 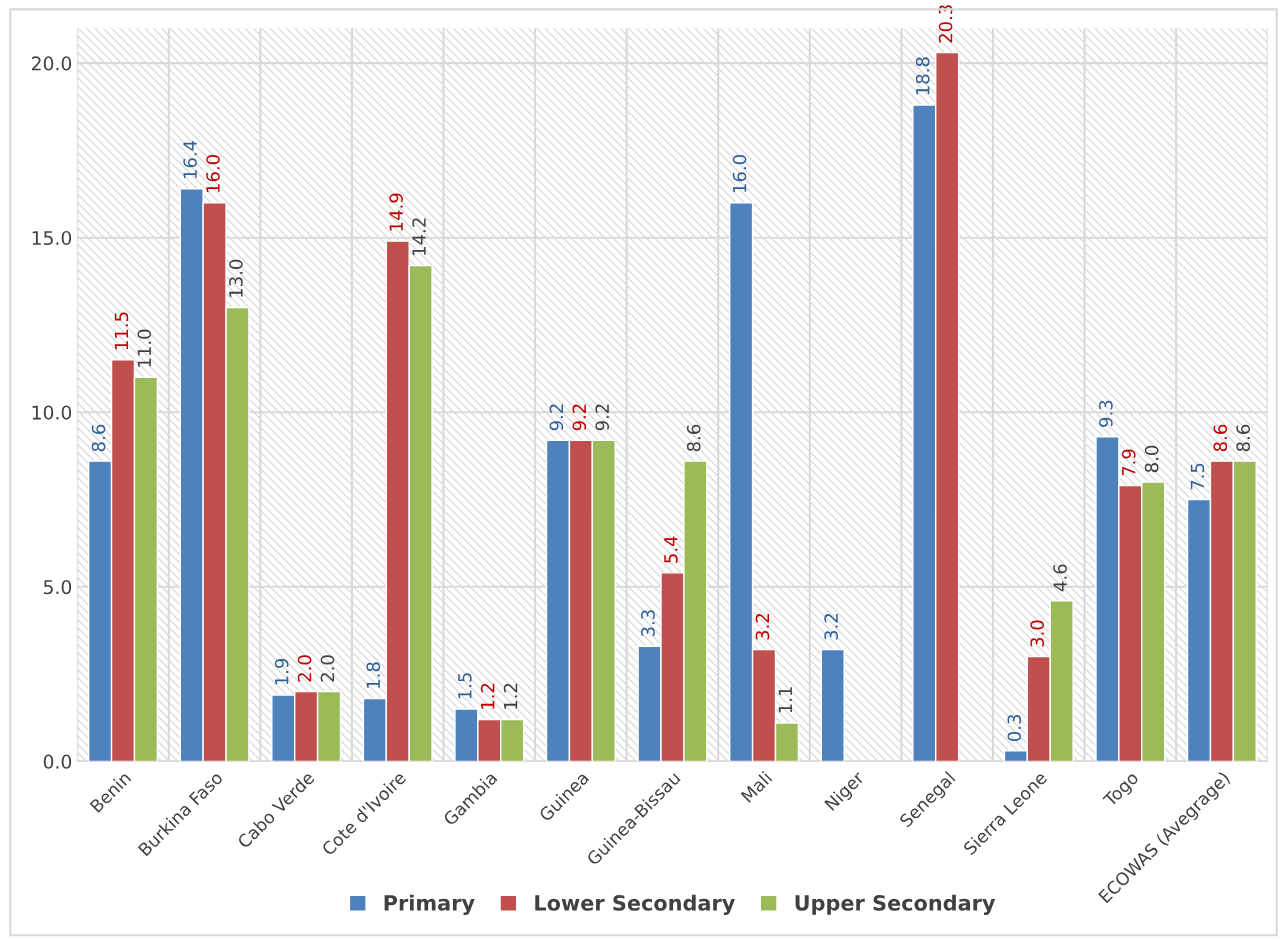 I want to click on data-label: 14.9, so click(x=396, y=212).